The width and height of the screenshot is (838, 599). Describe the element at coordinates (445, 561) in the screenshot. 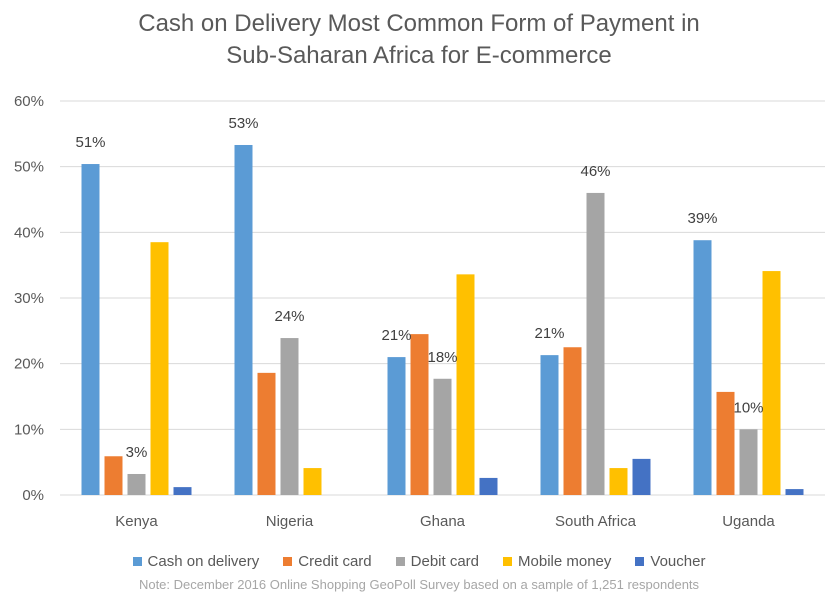

I see `legend-label: Debit card` at that location.